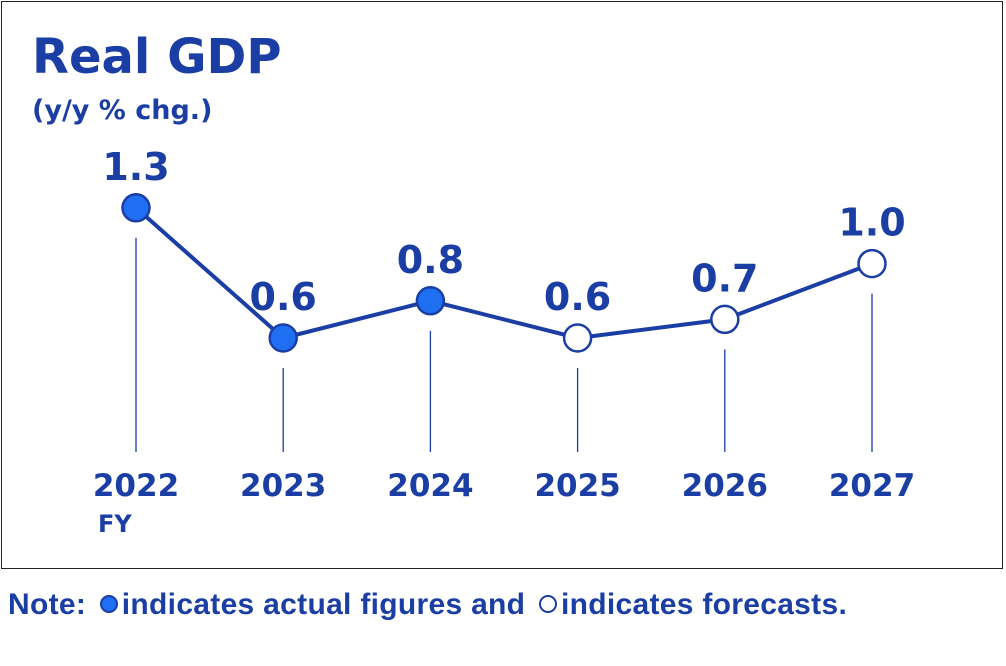 This screenshot has height=666, width=1006. What do you see at coordinates (136, 486) in the screenshot?
I see `x-tick-label-2022: 2022` at bounding box center [136, 486].